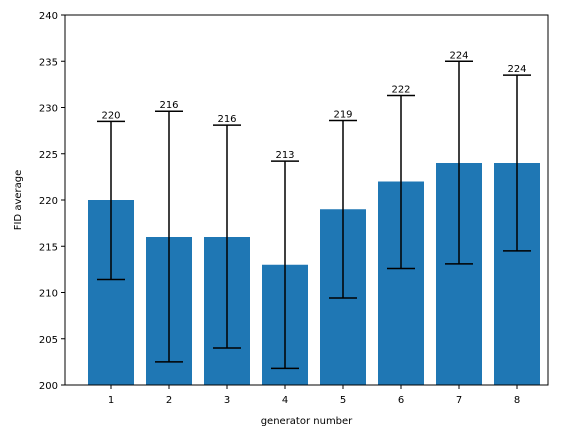  I want to click on x-axis-ticks: 1 2 3 4 5 6 7 8, so click(314, 395).